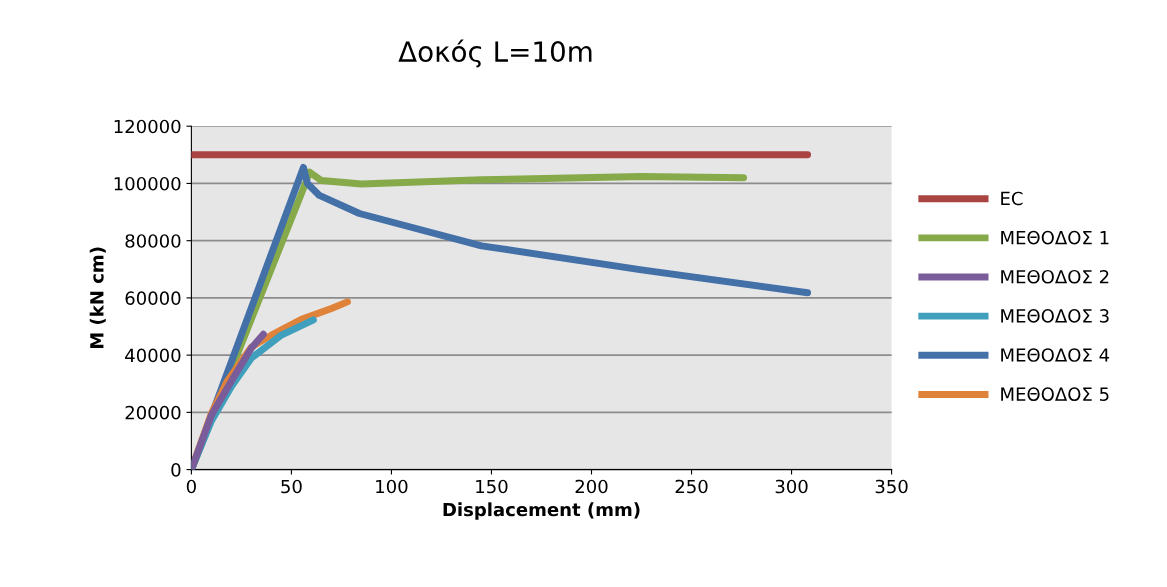  I want to click on y-axis-title: M (kN cm), so click(97, 298).